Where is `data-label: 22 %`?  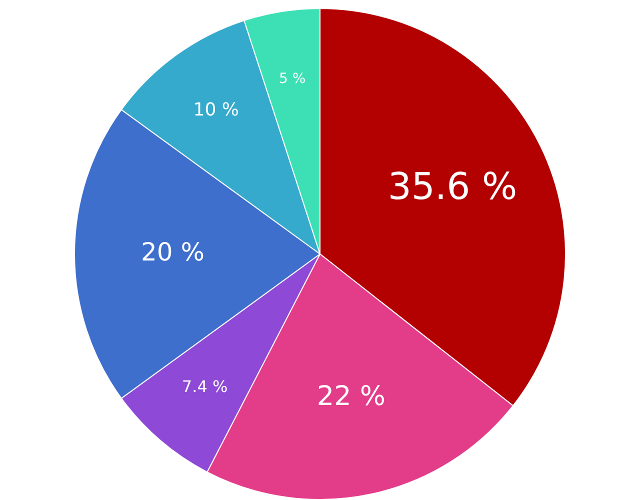
data-label: 22 % is located at coordinates (351, 396).